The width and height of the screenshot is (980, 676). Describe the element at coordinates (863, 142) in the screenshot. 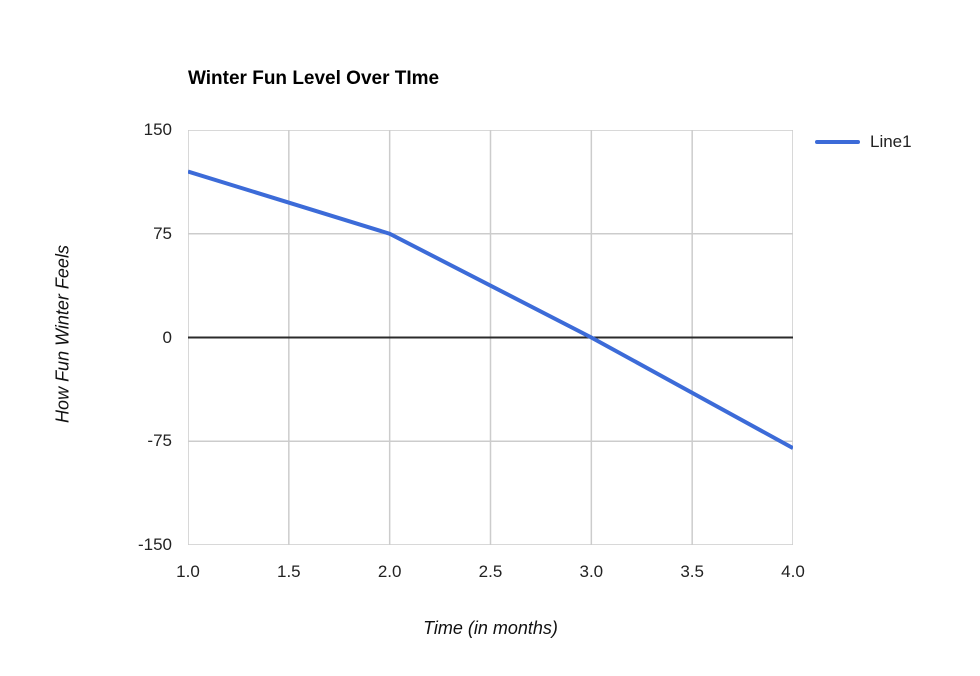

I see `legend: Line1` at that location.